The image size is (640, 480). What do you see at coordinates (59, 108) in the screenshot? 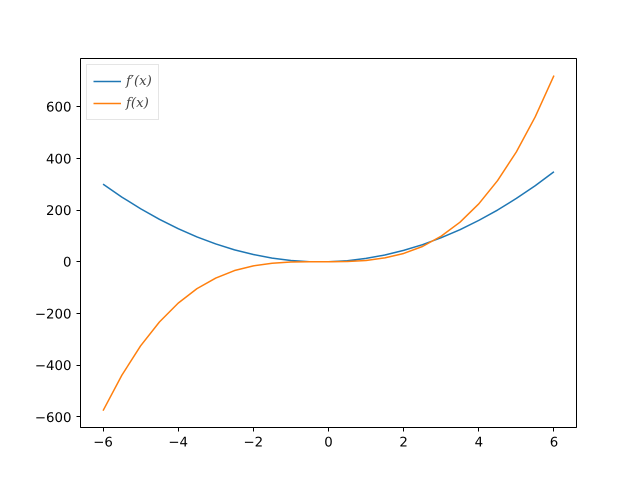
I see `y-tick-label: 600` at bounding box center [59, 108].